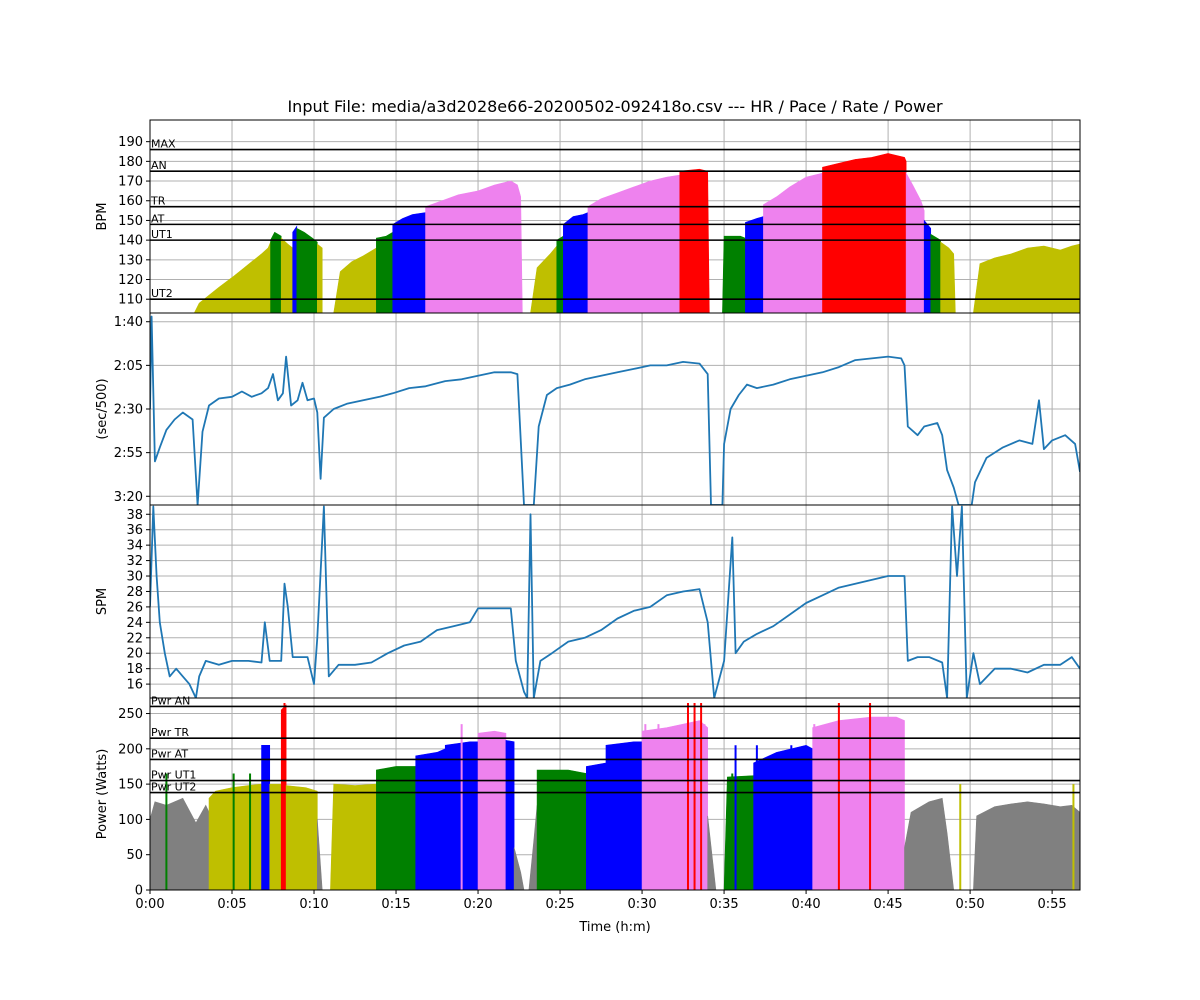 The width and height of the screenshot is (1200, 1000). What do you see at coordinates (102, 217) in the screenshot?
I see `y-axis-label: BPM` at bounding box center [102, 217].